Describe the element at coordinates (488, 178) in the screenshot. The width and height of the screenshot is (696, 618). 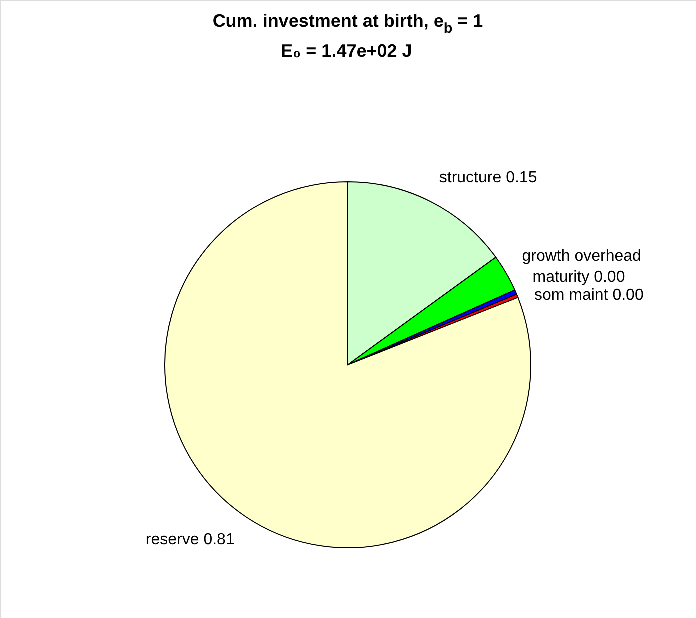
I see `slice-label: structure 0.15` at that location.